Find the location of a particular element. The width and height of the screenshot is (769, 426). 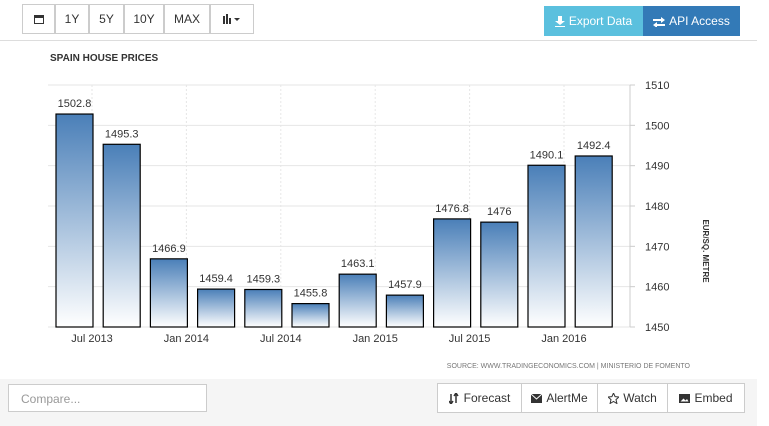

chart-type-button is located at coordinates (232, 19).